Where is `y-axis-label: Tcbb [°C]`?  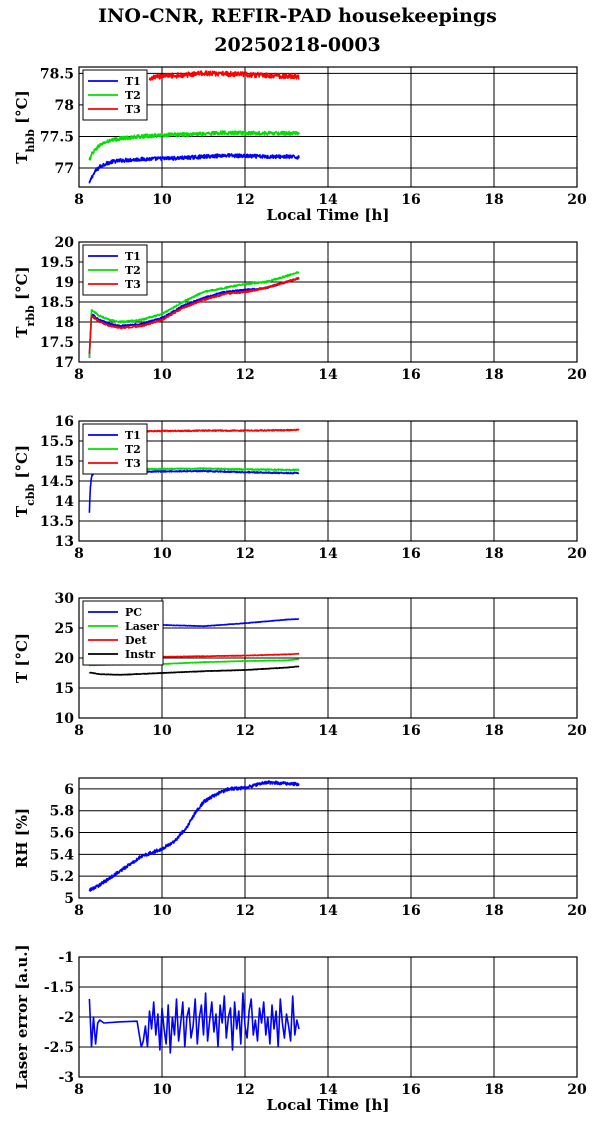
y-axis-label: Tcbb [°C] is located at coordinates (25, 481).